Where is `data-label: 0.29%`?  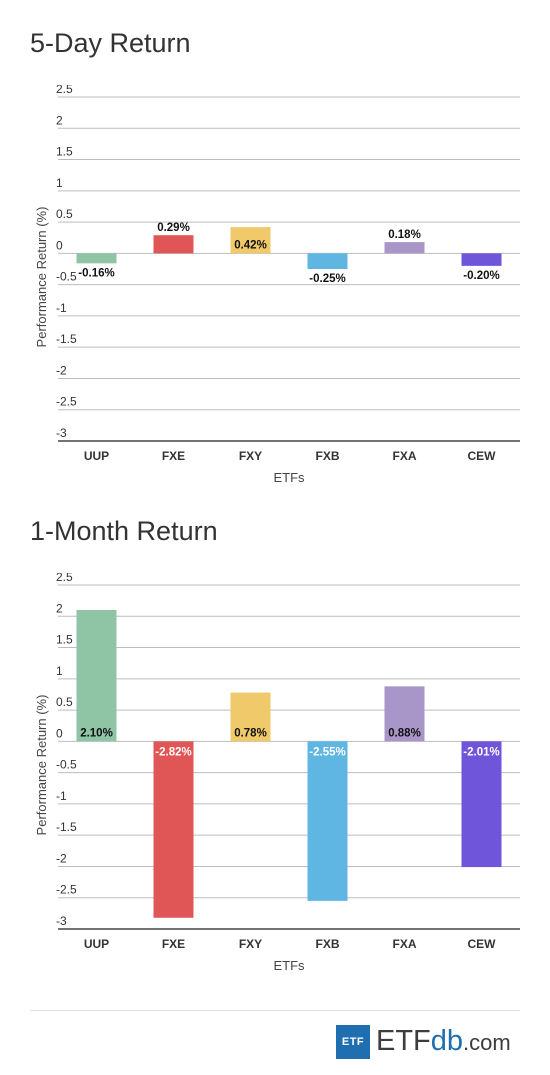 data-label: 0.29% is located at coordinates (173, 228).